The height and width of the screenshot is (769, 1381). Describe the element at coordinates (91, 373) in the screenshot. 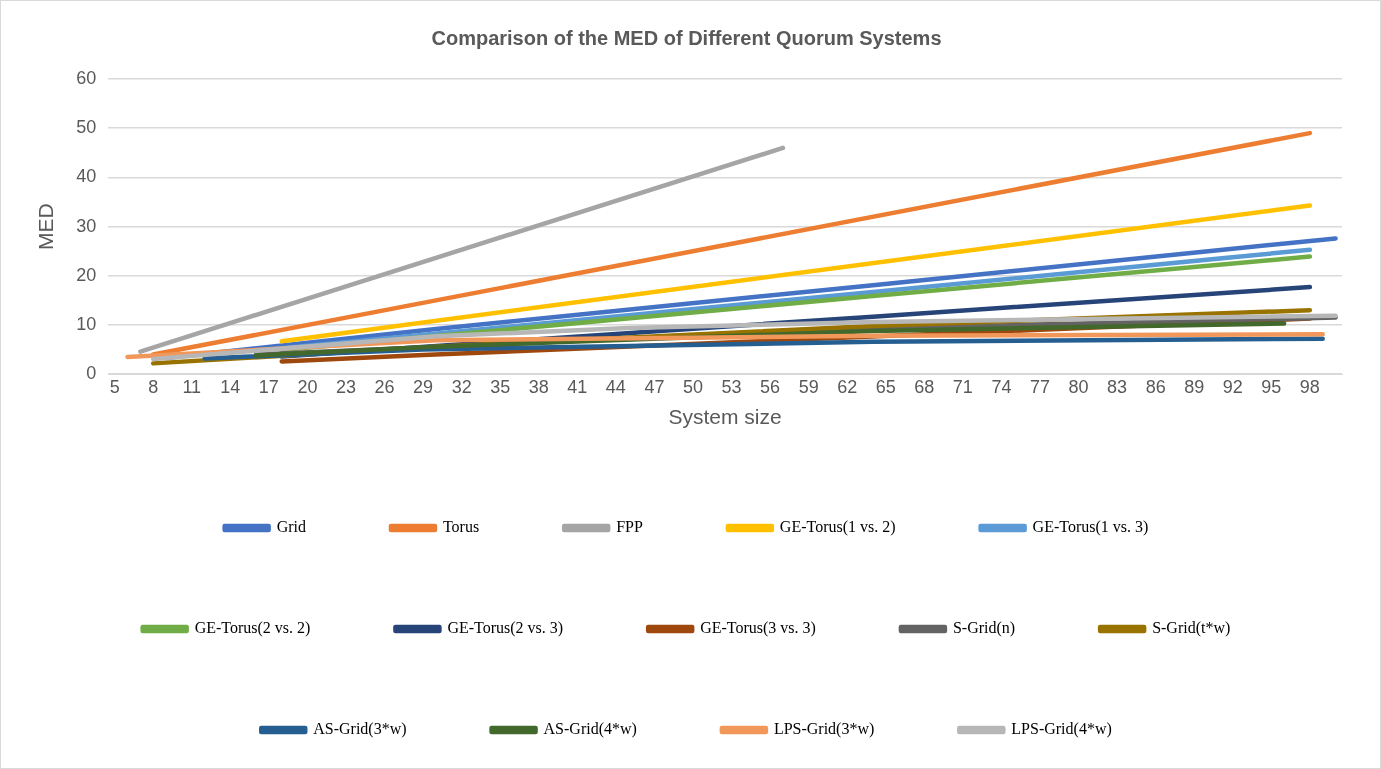

I see `y-tick-label: 0` at that location.